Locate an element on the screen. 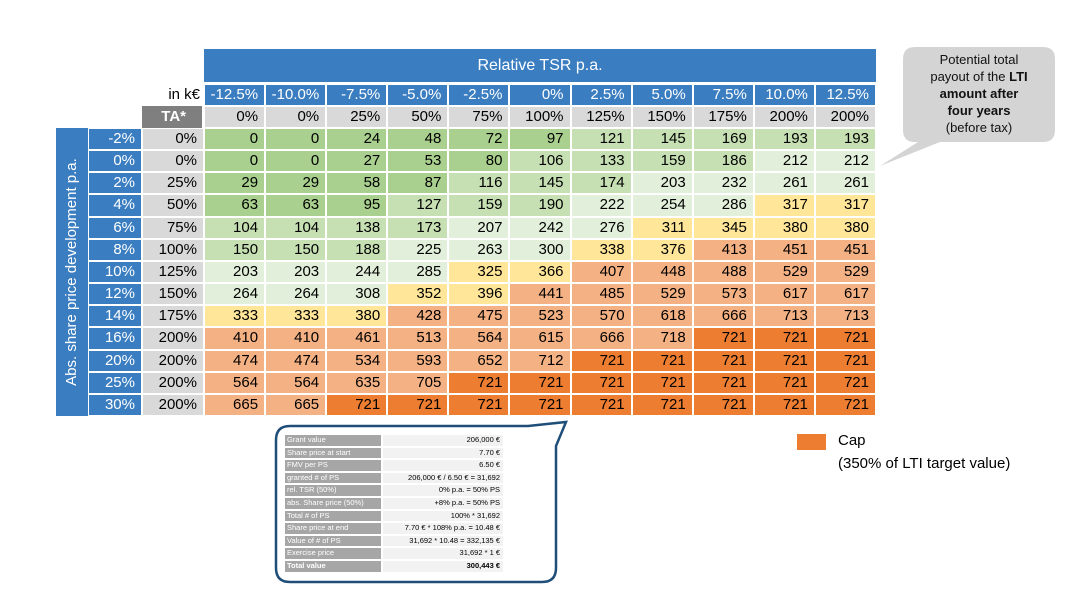 The image size is (1080, 612). value-cell: 461 is located at coordinates (357, 338).